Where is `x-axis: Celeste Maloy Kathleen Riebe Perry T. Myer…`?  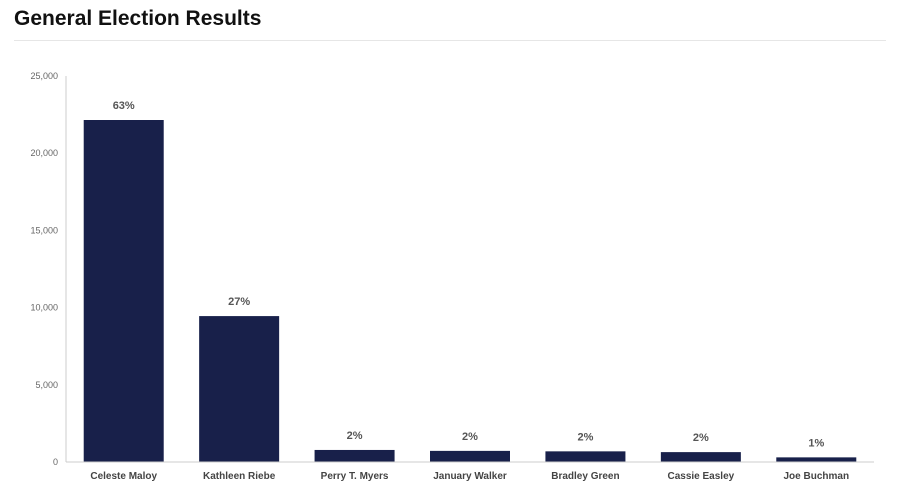
x-axis: Celeste Maloy Kathleen Riebe Perry T. Myer… is located at coordinates (470, 471).